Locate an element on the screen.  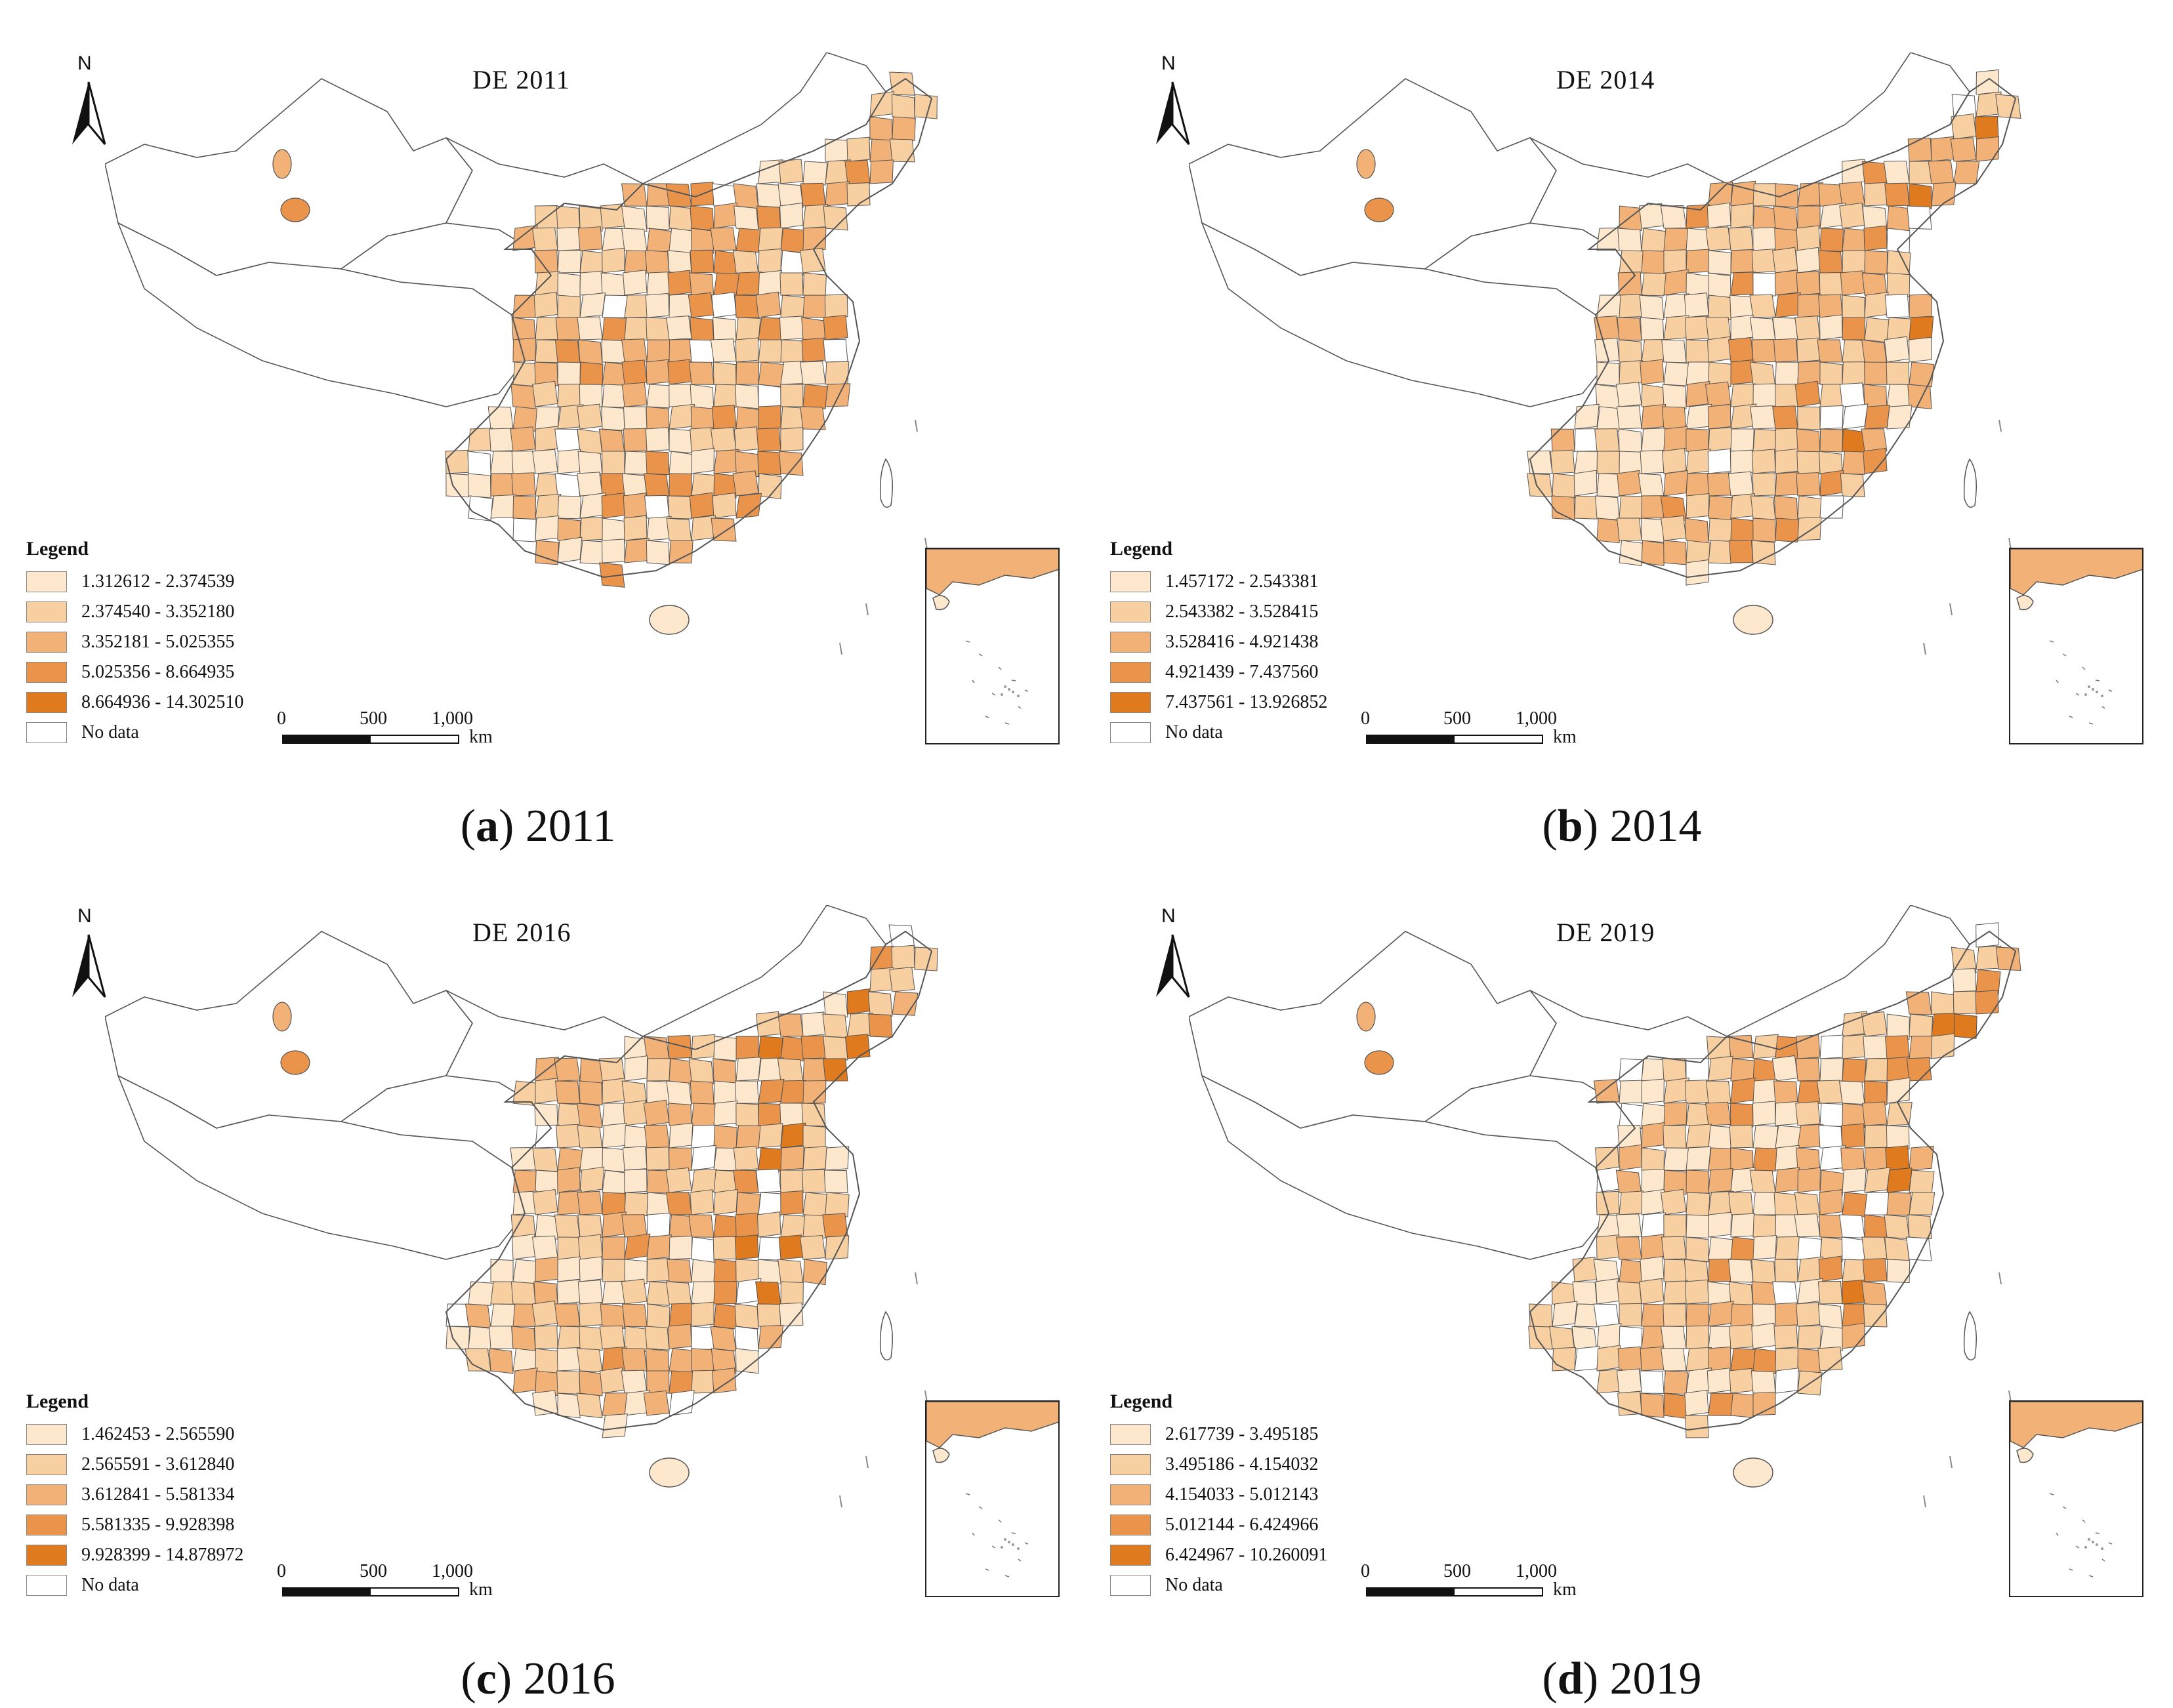
legend-row-class-3: 3.612841 - 5.581334 is located at coordinates (164, 1495).